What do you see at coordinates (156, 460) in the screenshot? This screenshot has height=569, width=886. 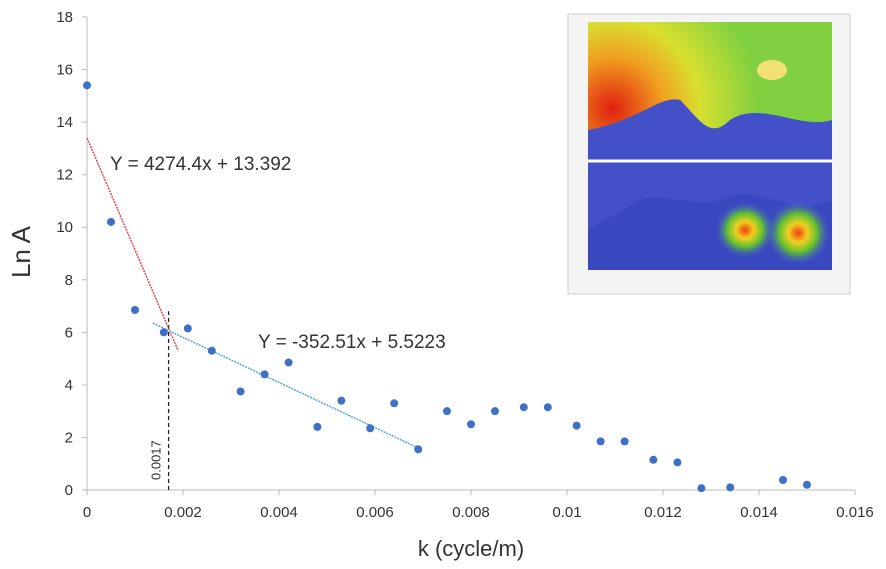 I see `marker-label: 0.0017` at bounding box center [156, 460].